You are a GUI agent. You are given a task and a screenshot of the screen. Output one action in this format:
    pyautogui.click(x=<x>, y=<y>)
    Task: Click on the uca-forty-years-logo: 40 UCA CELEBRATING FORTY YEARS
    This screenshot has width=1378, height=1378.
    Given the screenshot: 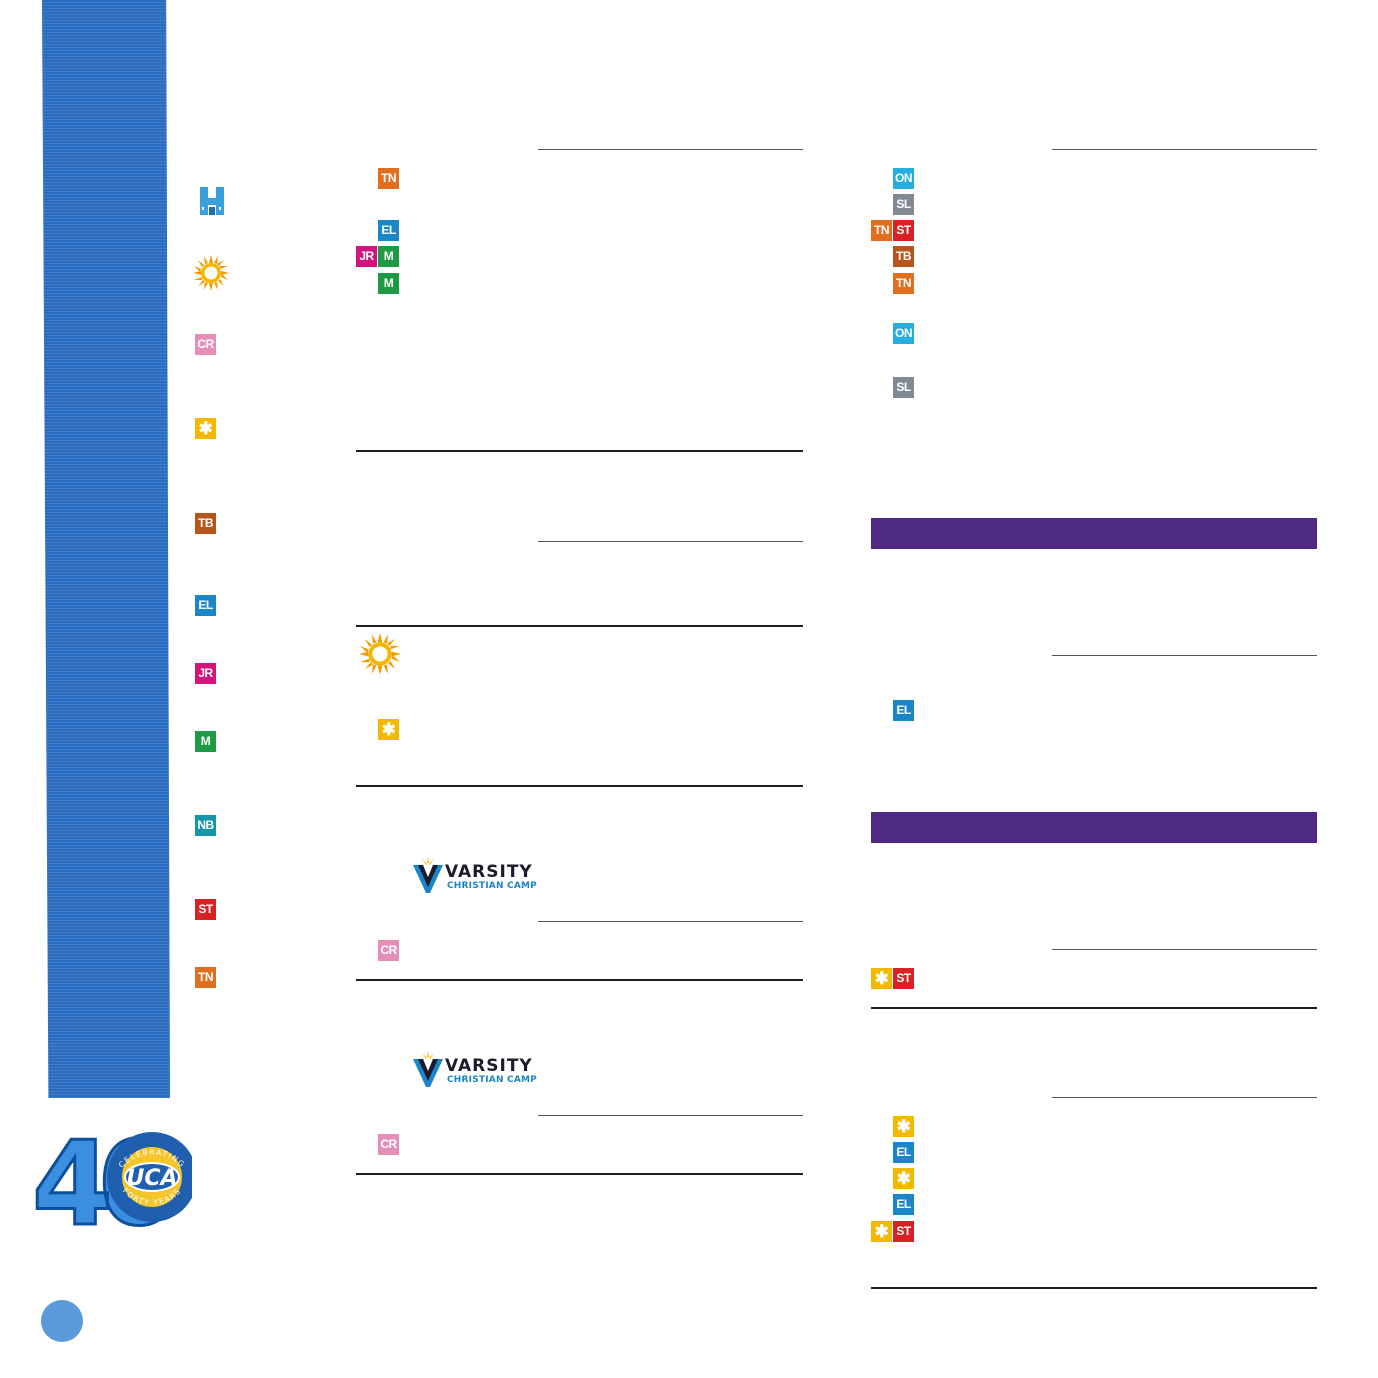 What is the action you would take?
    pyautogui.click(x=112, y=1177)
    